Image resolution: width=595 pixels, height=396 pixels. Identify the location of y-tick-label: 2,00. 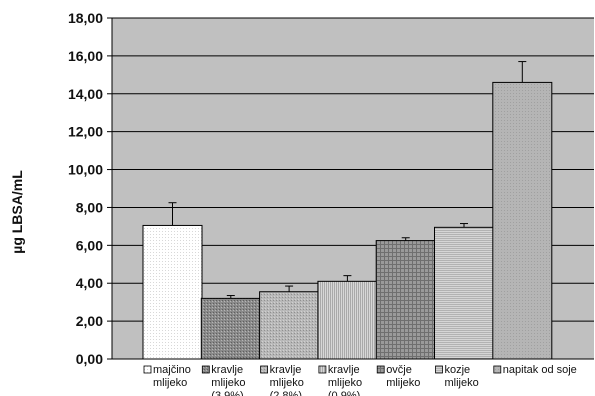
(89, 321).